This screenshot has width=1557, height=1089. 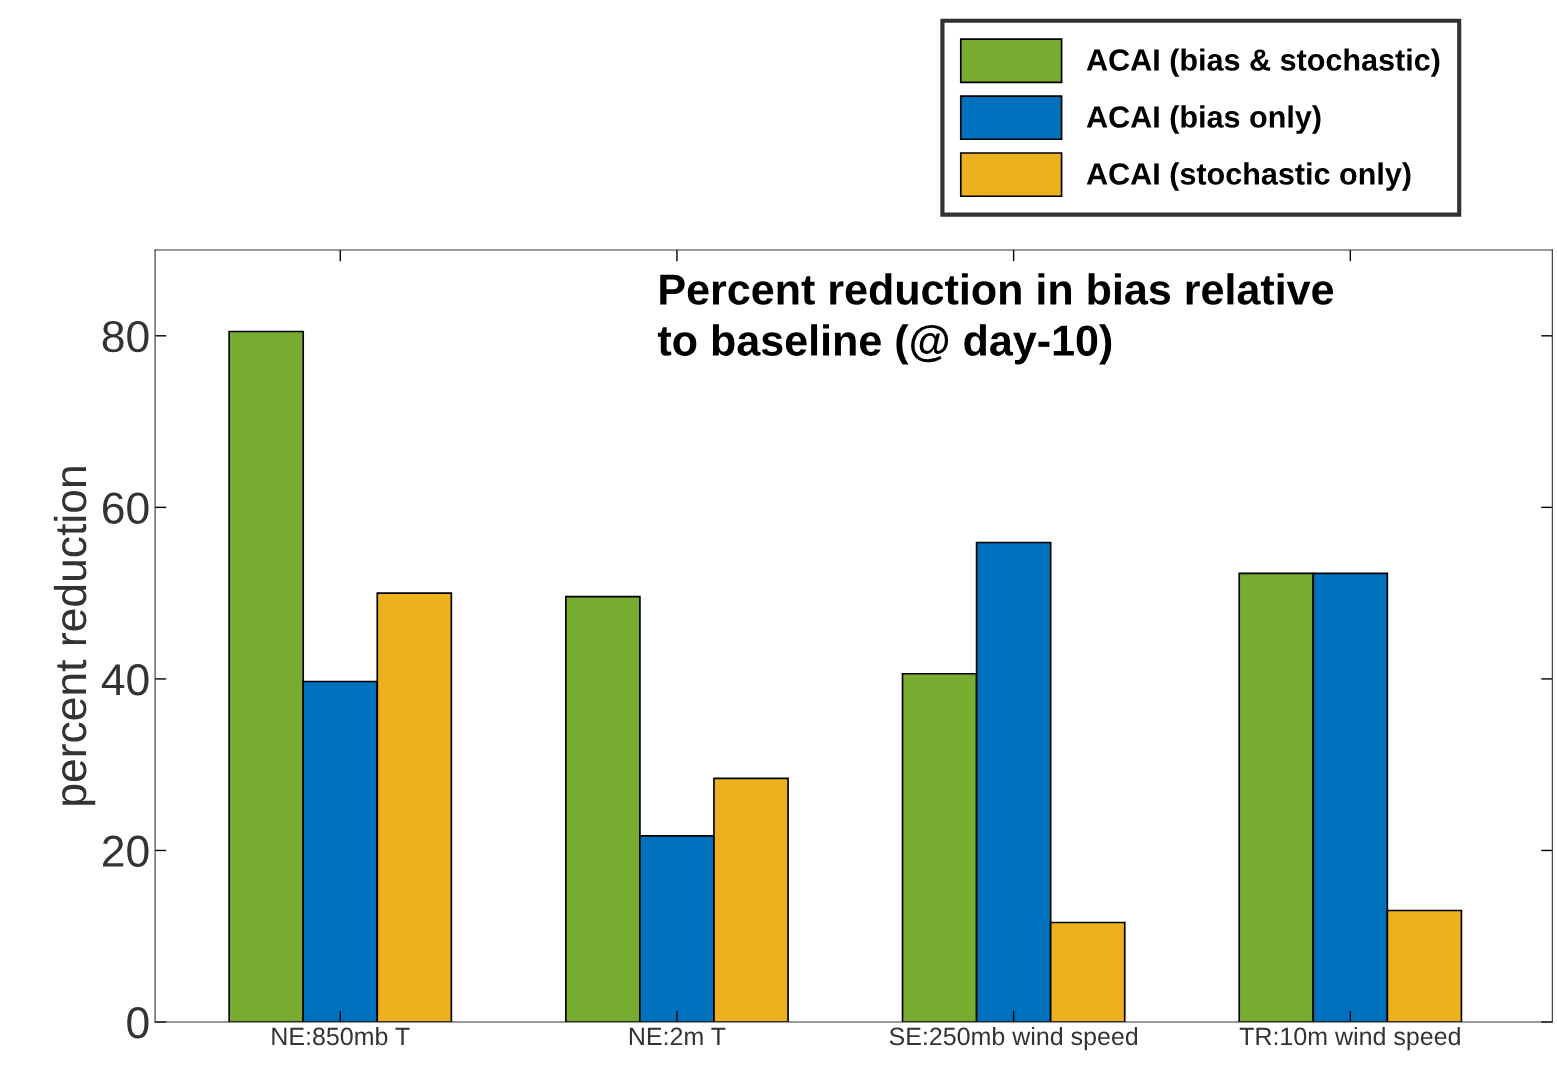 I want to click on x-tick-label: NE:2m T, so click(x=677, y=1036).